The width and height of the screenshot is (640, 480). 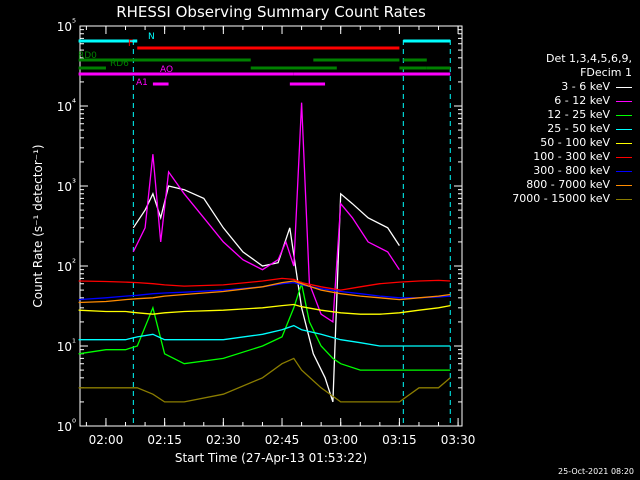 I want to click on x-tick-label: 02:00, so click(x=106, y=440).